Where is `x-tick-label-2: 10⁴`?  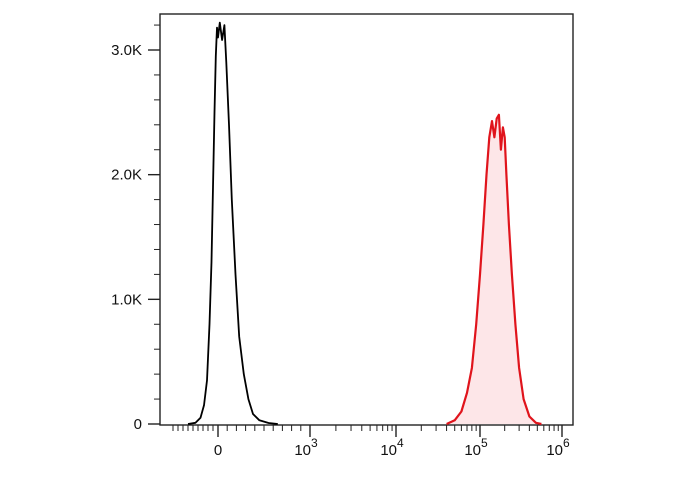 x-tick-label-2: 10⁴ is located at coordinates (392, 447).